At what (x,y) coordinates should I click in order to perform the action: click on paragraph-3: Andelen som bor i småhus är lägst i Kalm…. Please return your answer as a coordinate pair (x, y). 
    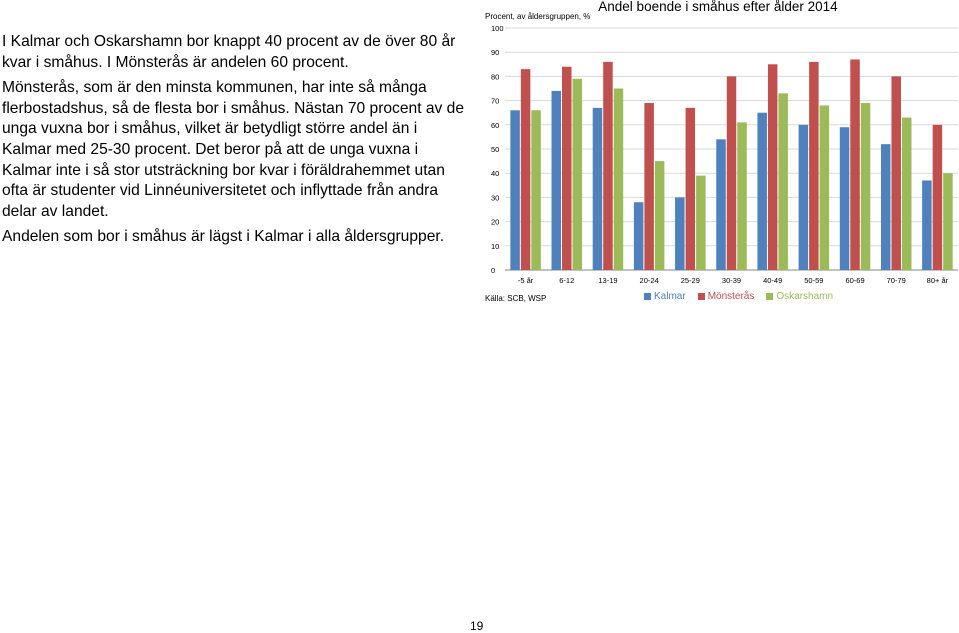
    Looking at the image, I should click on (223, 237).